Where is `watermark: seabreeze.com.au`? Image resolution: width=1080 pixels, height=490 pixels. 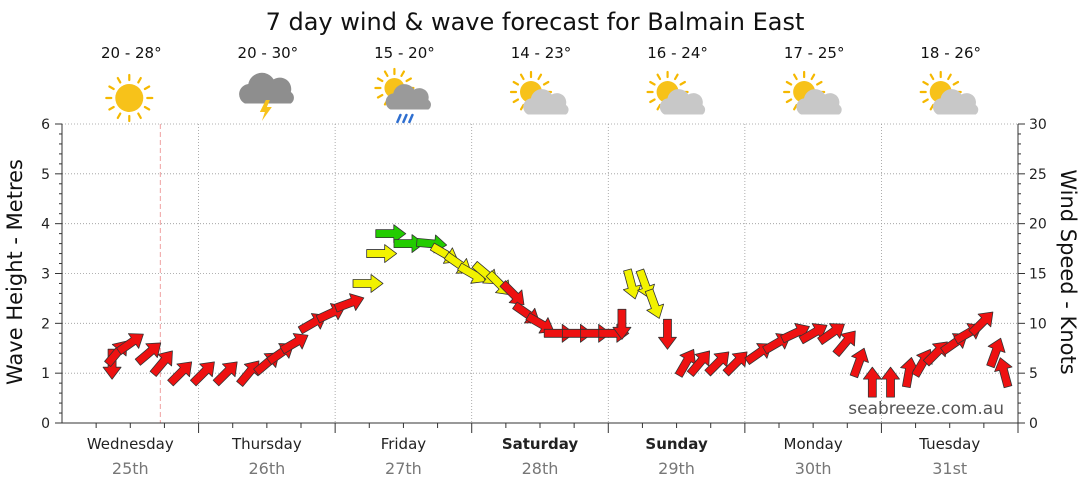 watermark: seabreeze.com.au is located at coordinates (926, 409).